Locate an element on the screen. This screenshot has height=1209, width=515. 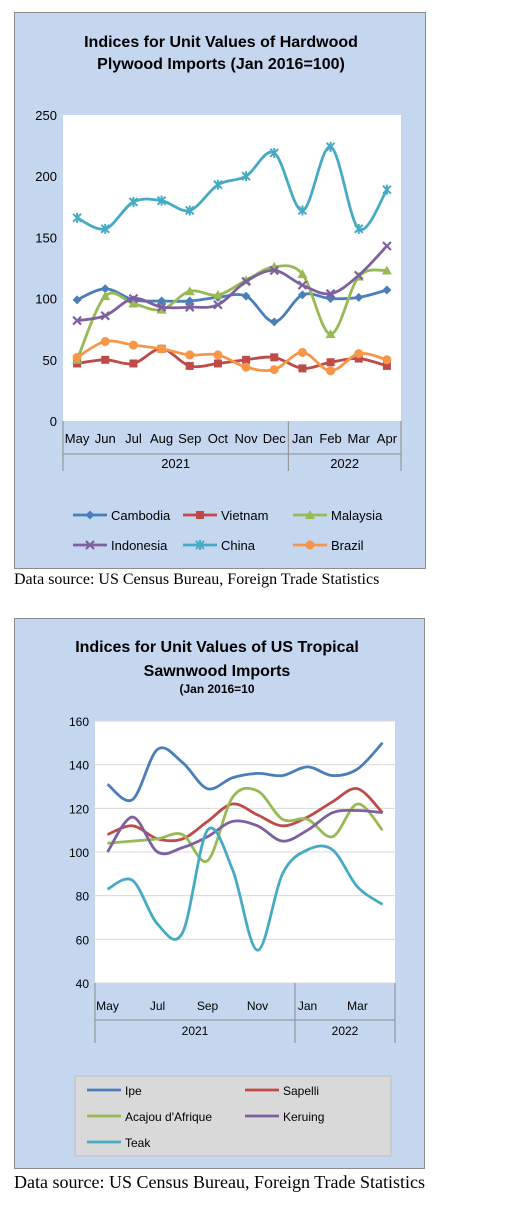
sawnwood-year-label: 2022 is located at coordinates (345, 1031).